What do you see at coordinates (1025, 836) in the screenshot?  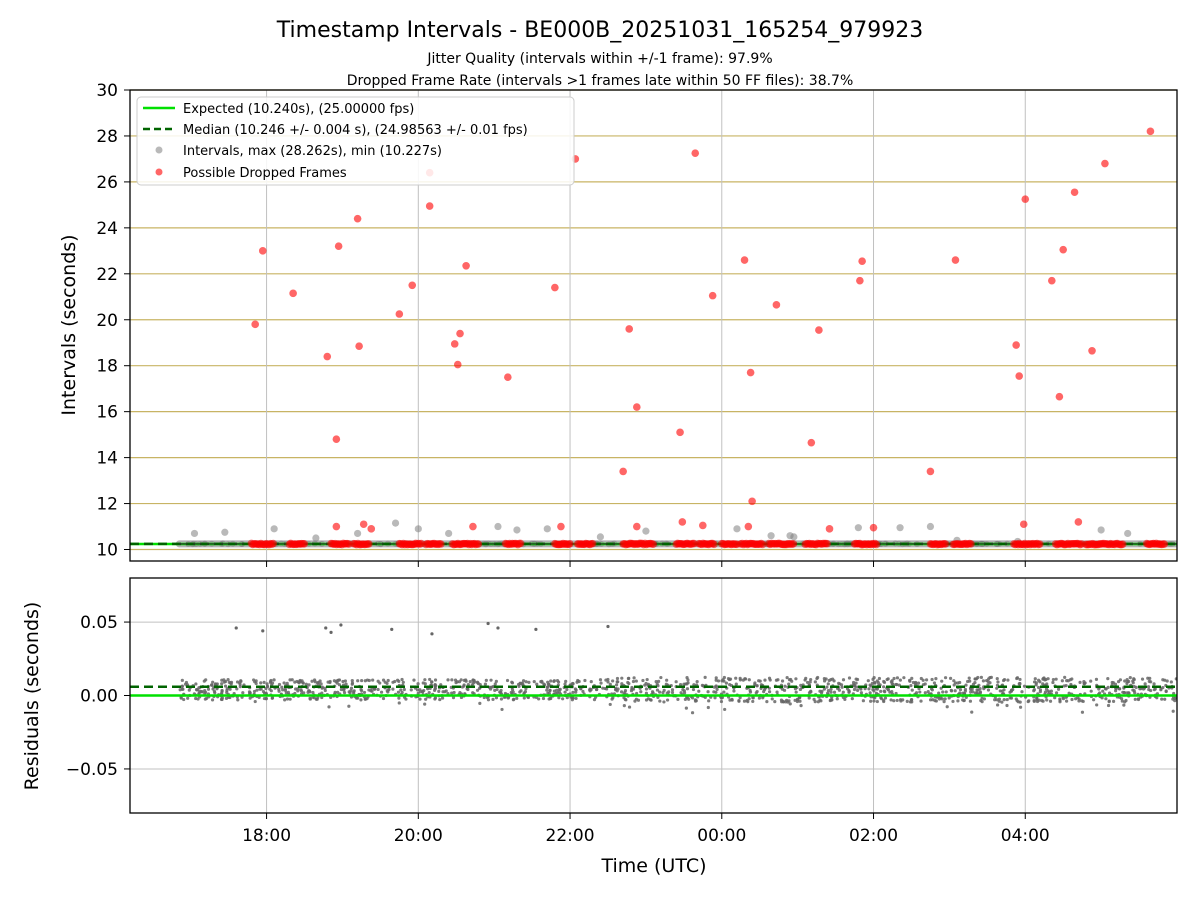 I see `x-tick-label: 04:00` at bounding box center [1025, 836].